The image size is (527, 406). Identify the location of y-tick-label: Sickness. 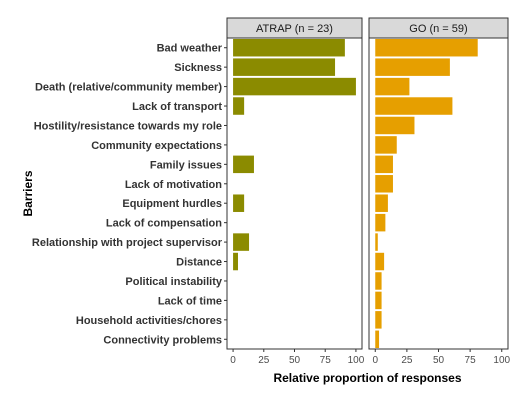
(198, 68).